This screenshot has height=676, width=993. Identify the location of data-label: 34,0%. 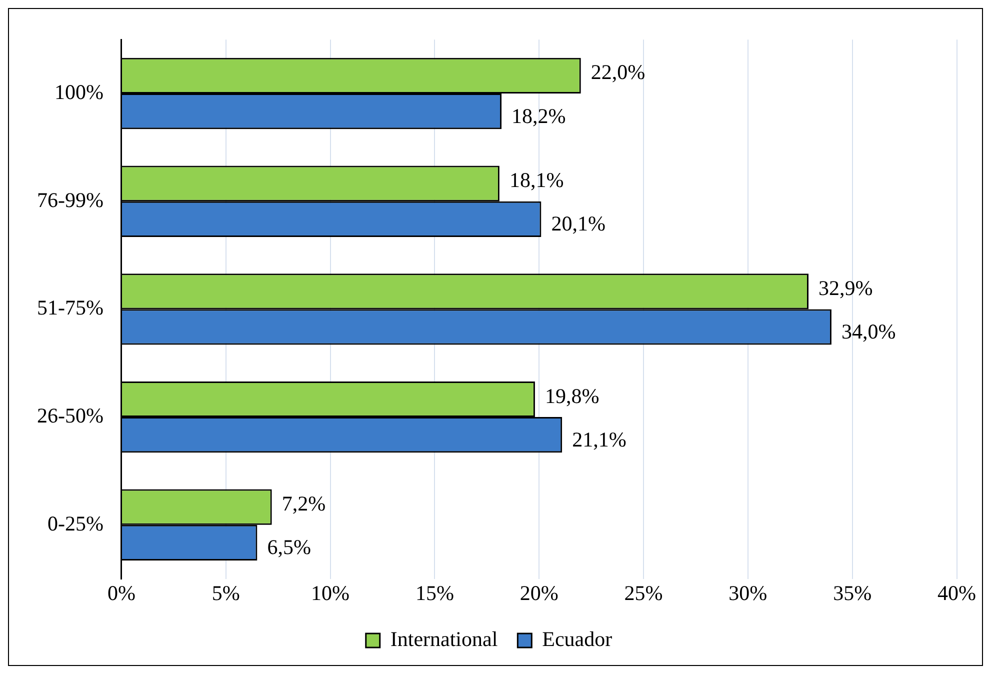
(868, 332).